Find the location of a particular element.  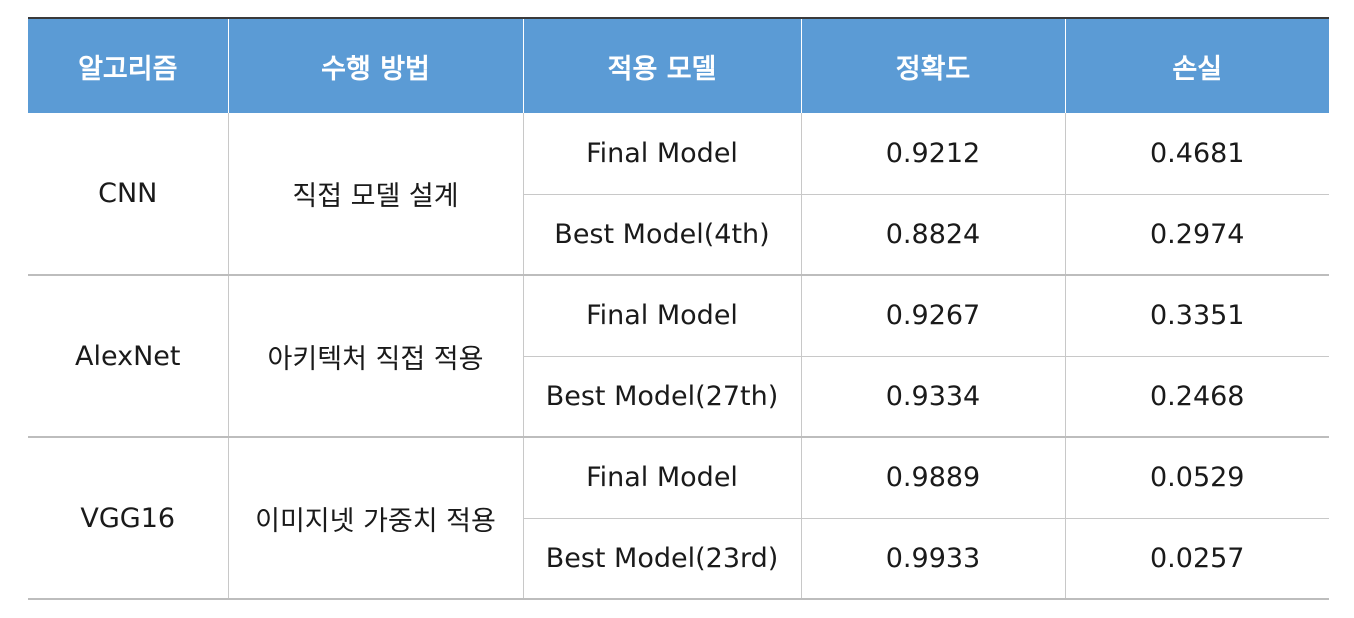

model-cell: Best Model(23rd) is located at coordinates (661, 559).